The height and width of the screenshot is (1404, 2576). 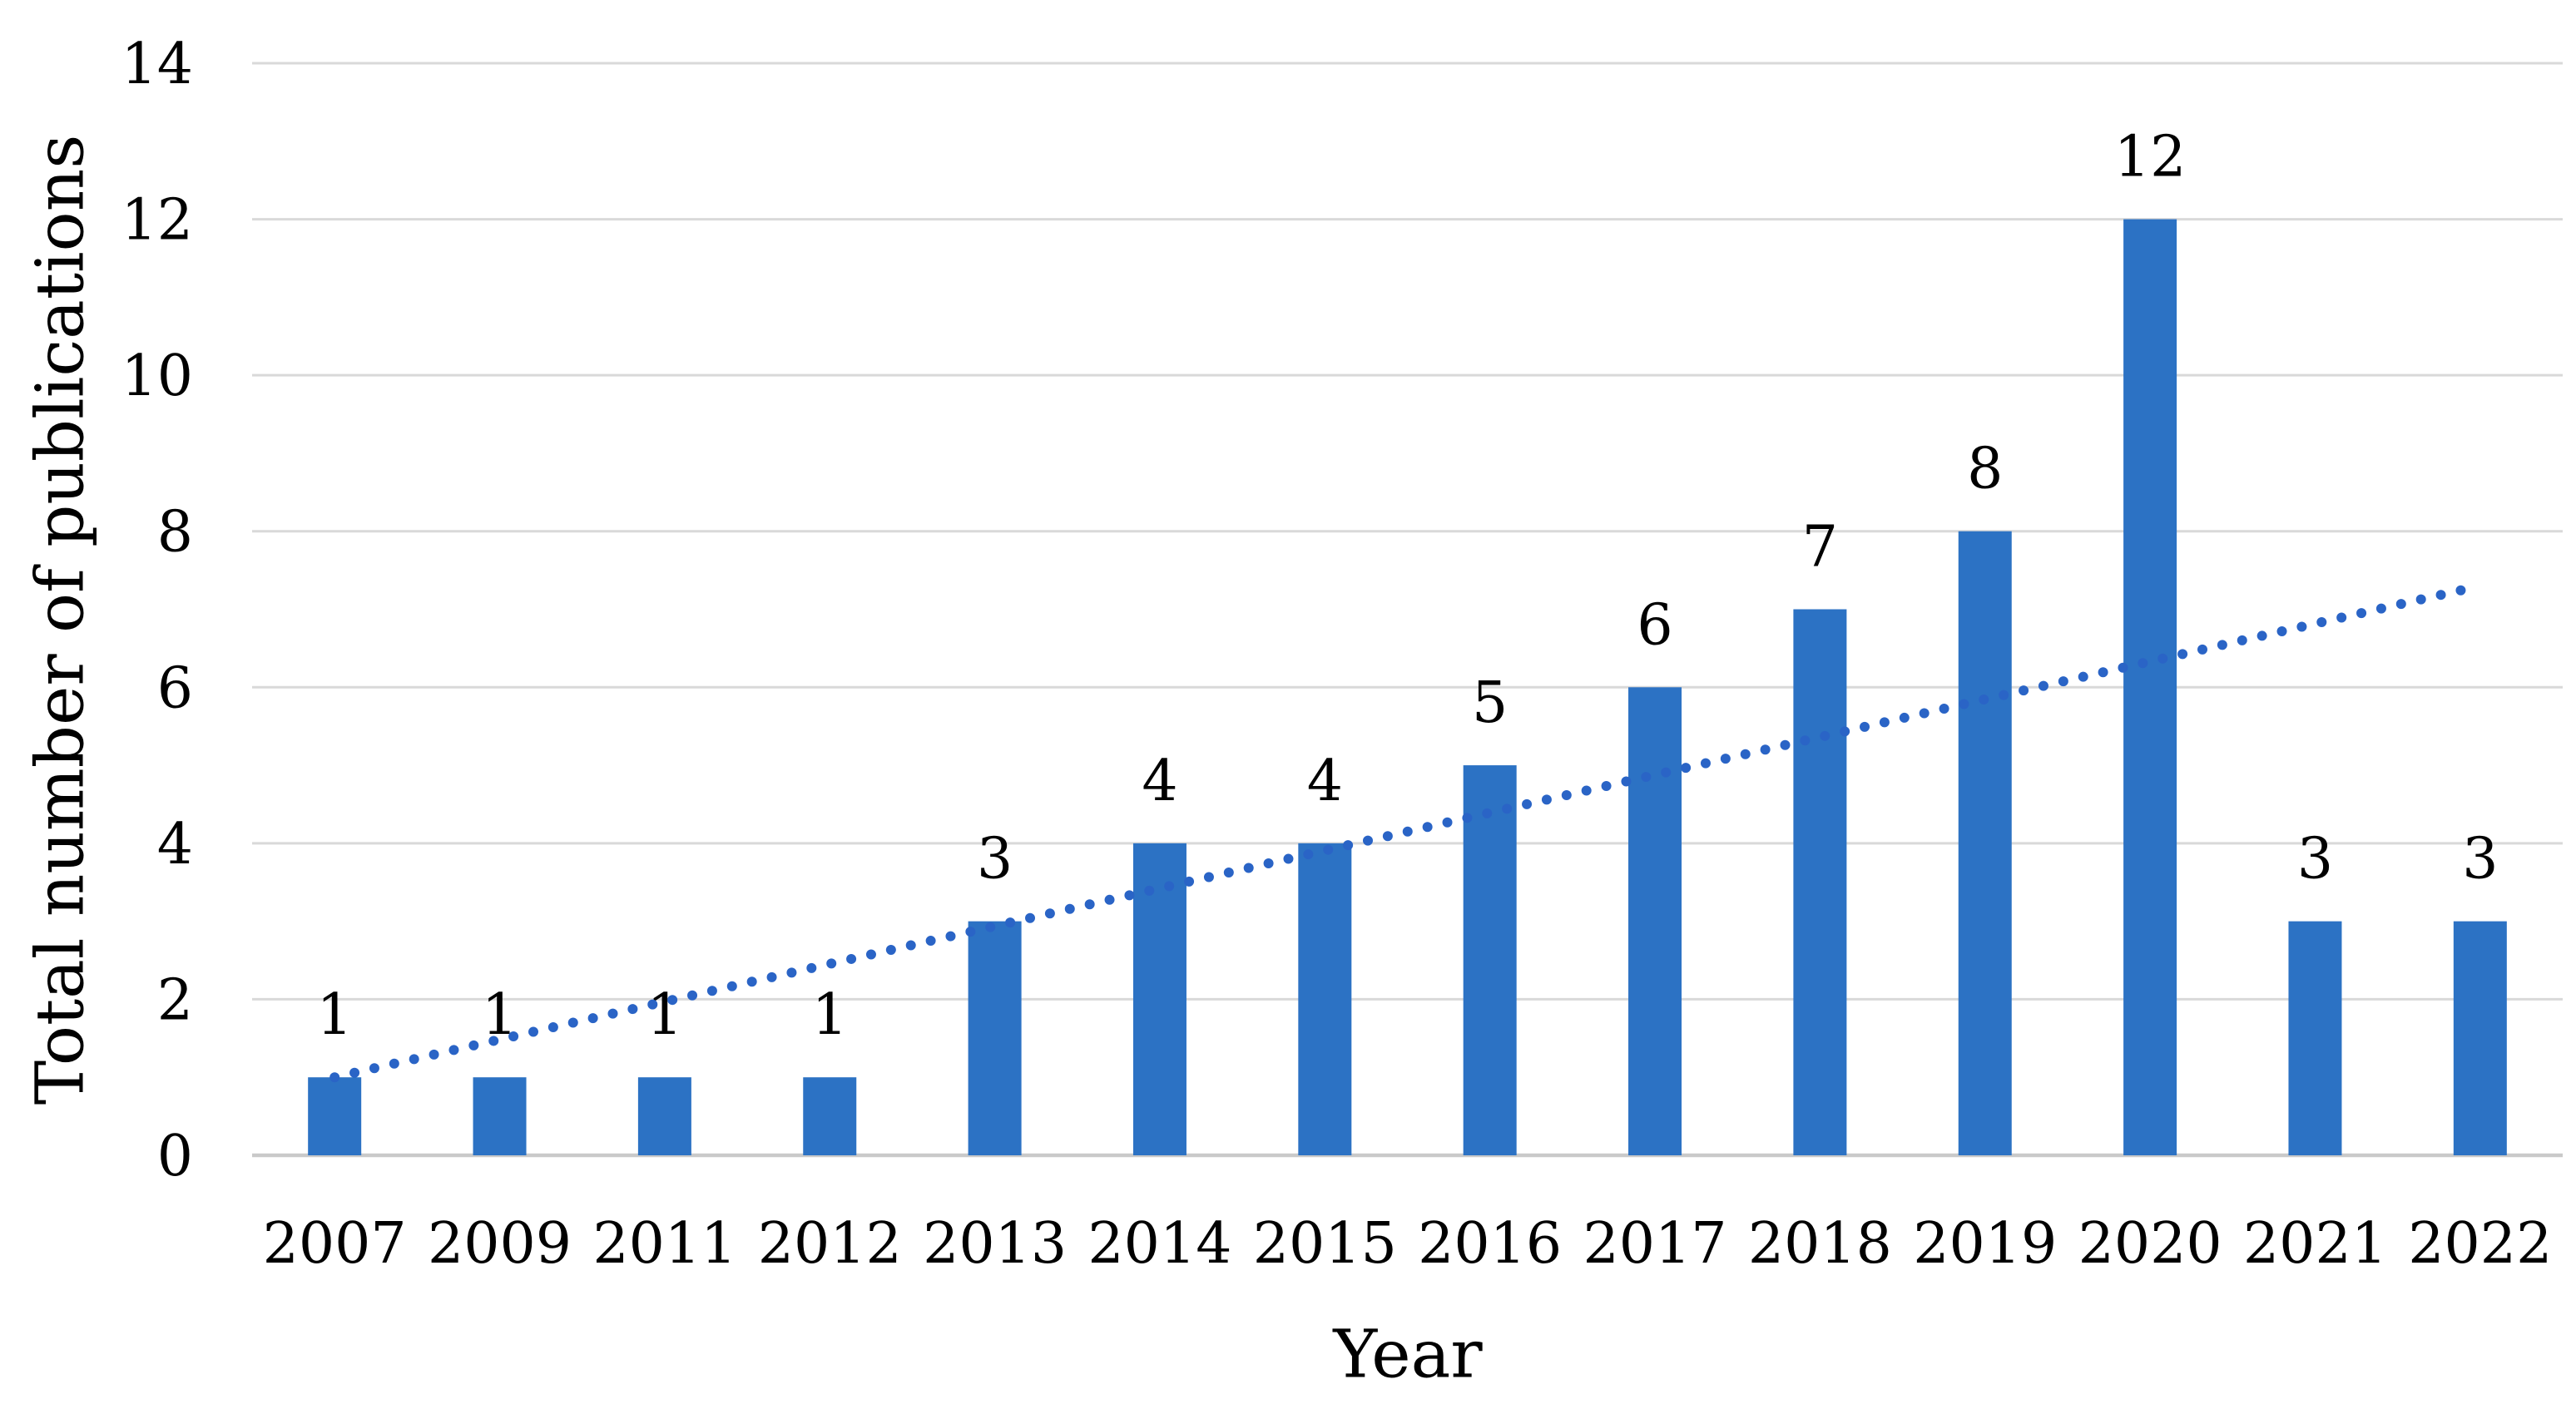 What do you see at coordinates (157, 65) in the screenshot?
I see `y-tick-label: 14` at bounding box center [157, 65].